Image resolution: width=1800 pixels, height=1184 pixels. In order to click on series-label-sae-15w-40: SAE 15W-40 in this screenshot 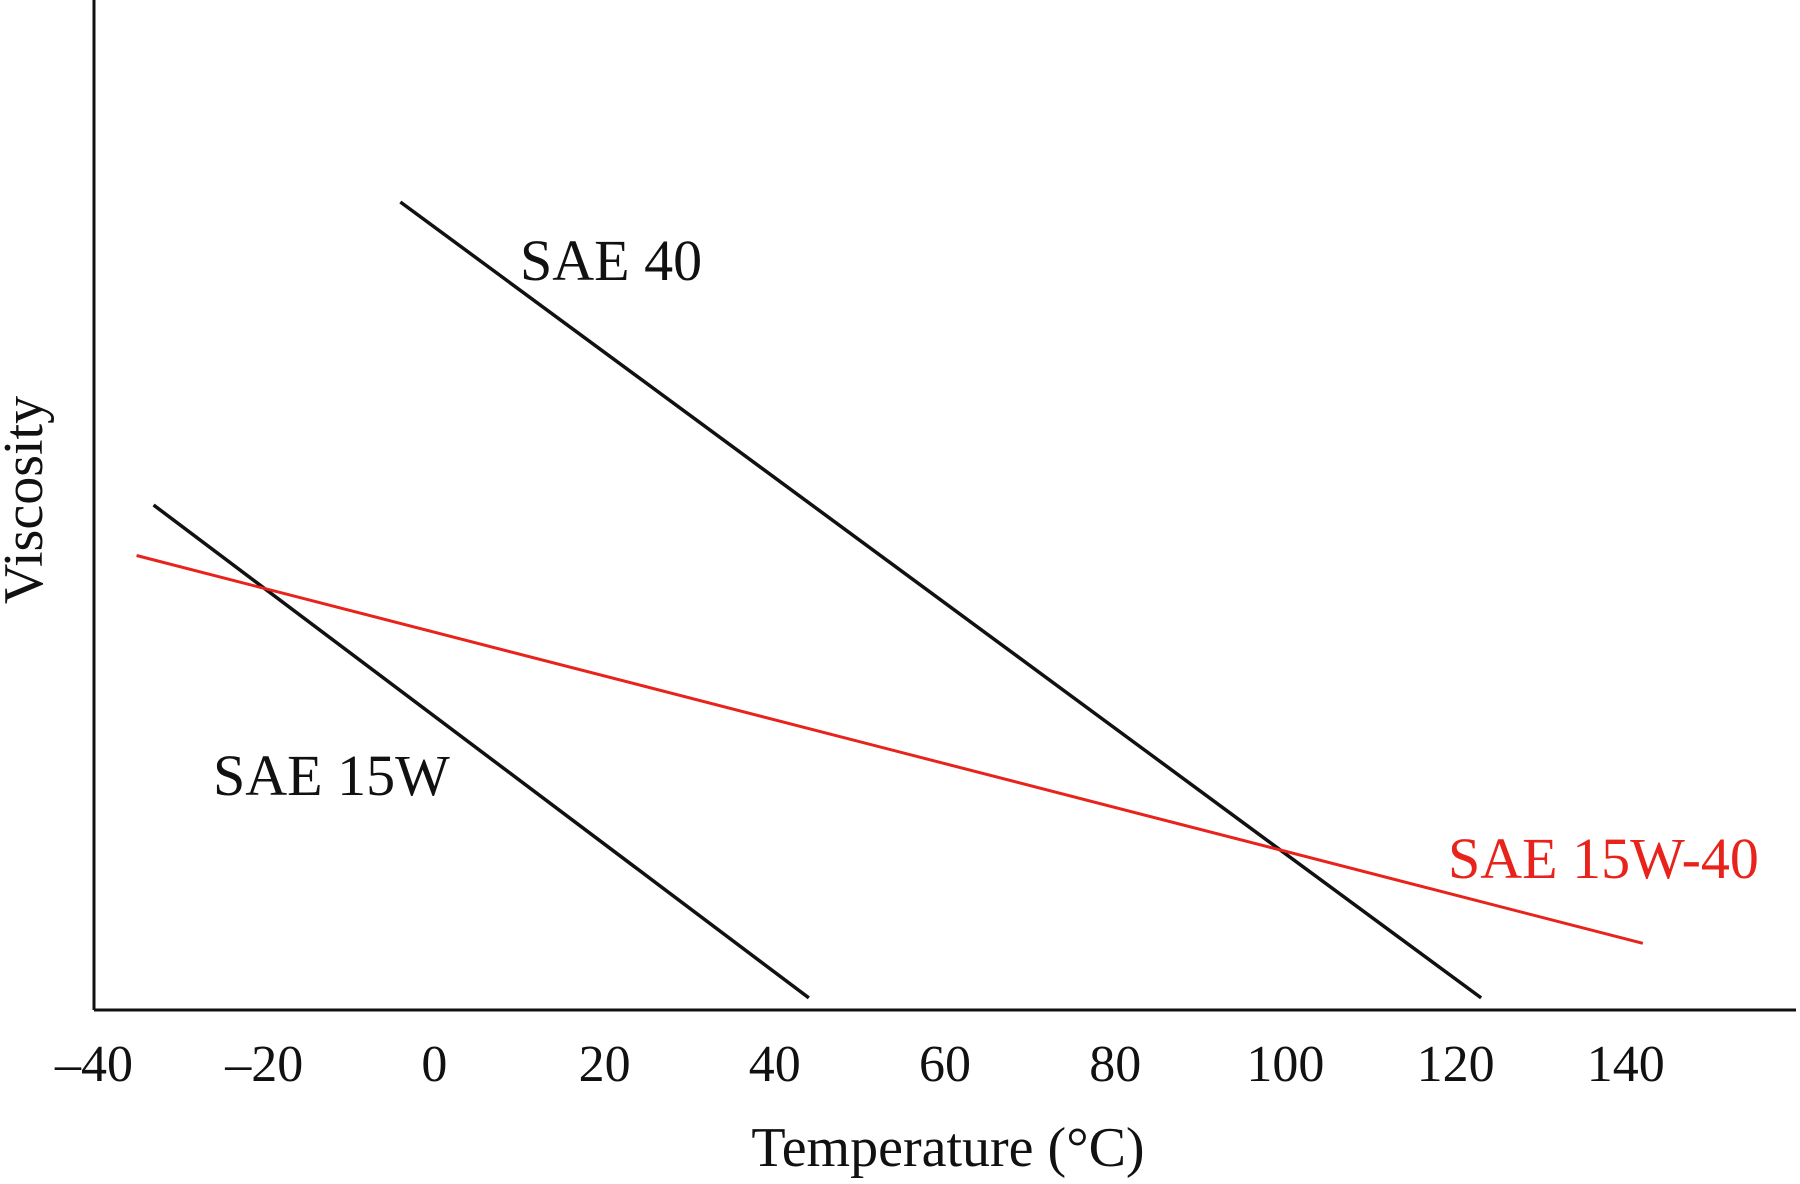, I will do `click(1603, 858)`.